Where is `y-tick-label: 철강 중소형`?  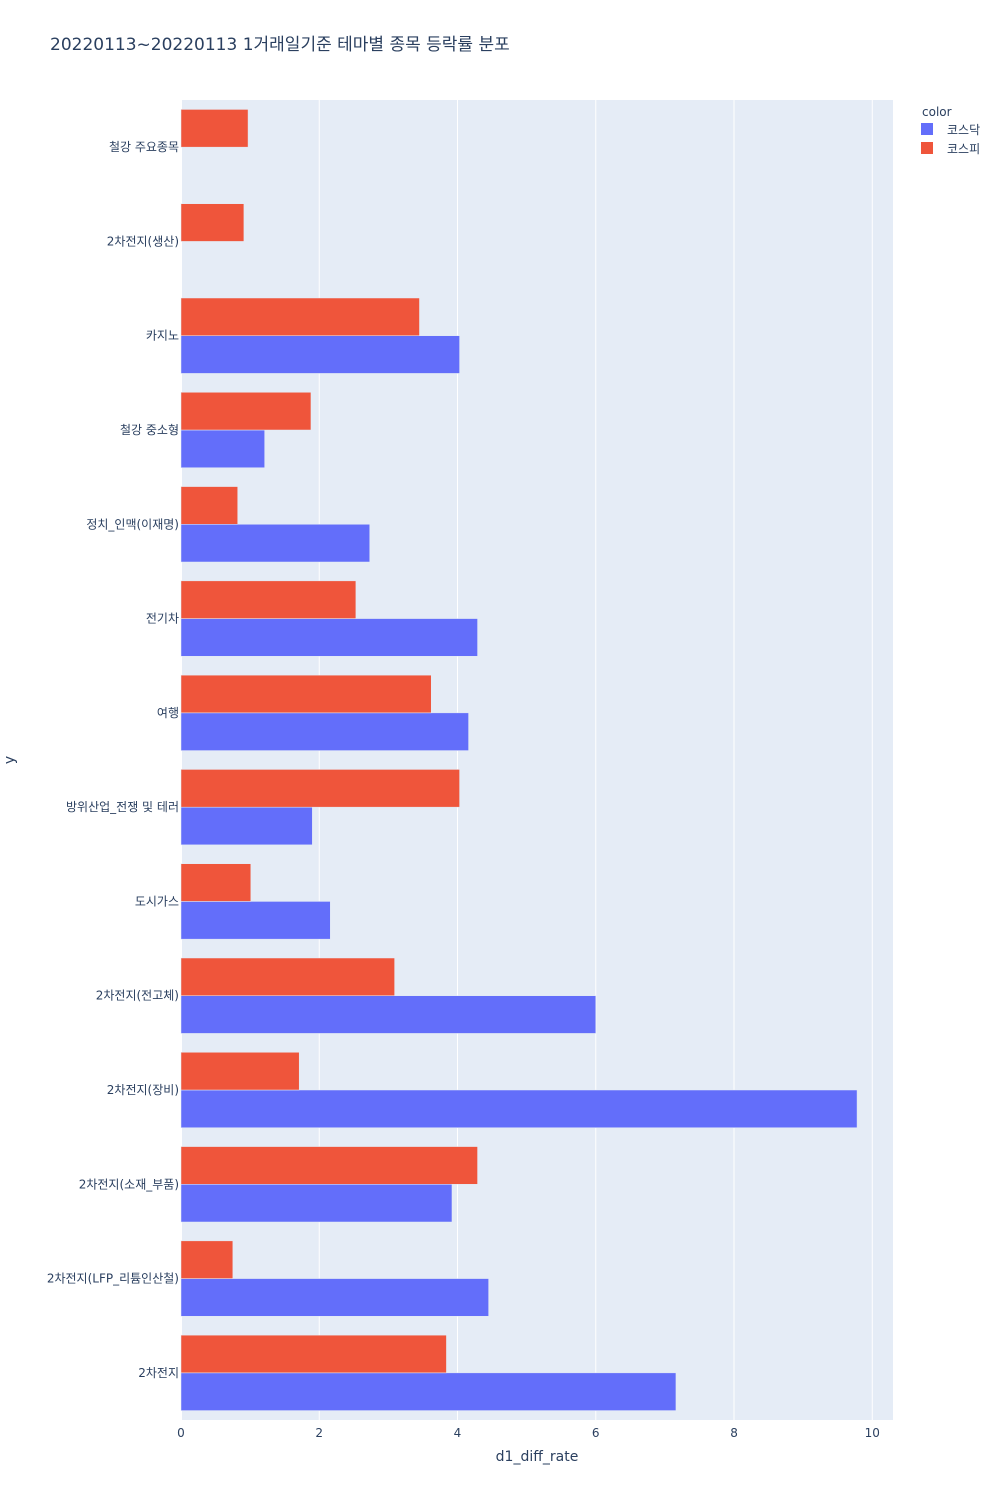 y-tick-label: 철강 중소형 is located at coordinates (149, 430).